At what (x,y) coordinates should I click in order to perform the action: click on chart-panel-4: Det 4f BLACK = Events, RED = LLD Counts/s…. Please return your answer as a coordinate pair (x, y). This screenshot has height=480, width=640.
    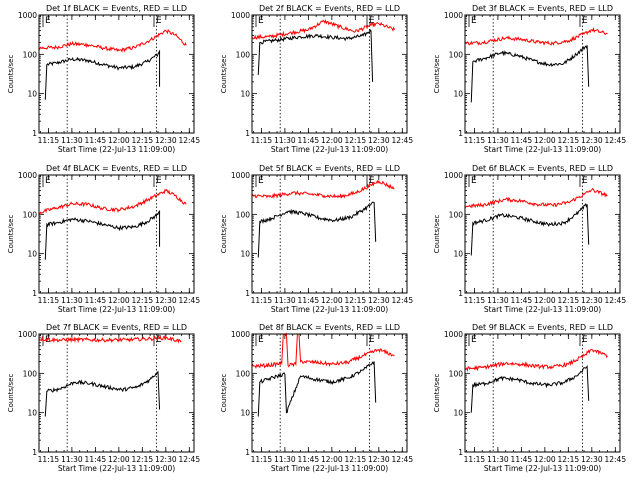
    Looking at the image, I should click on (103, 239).